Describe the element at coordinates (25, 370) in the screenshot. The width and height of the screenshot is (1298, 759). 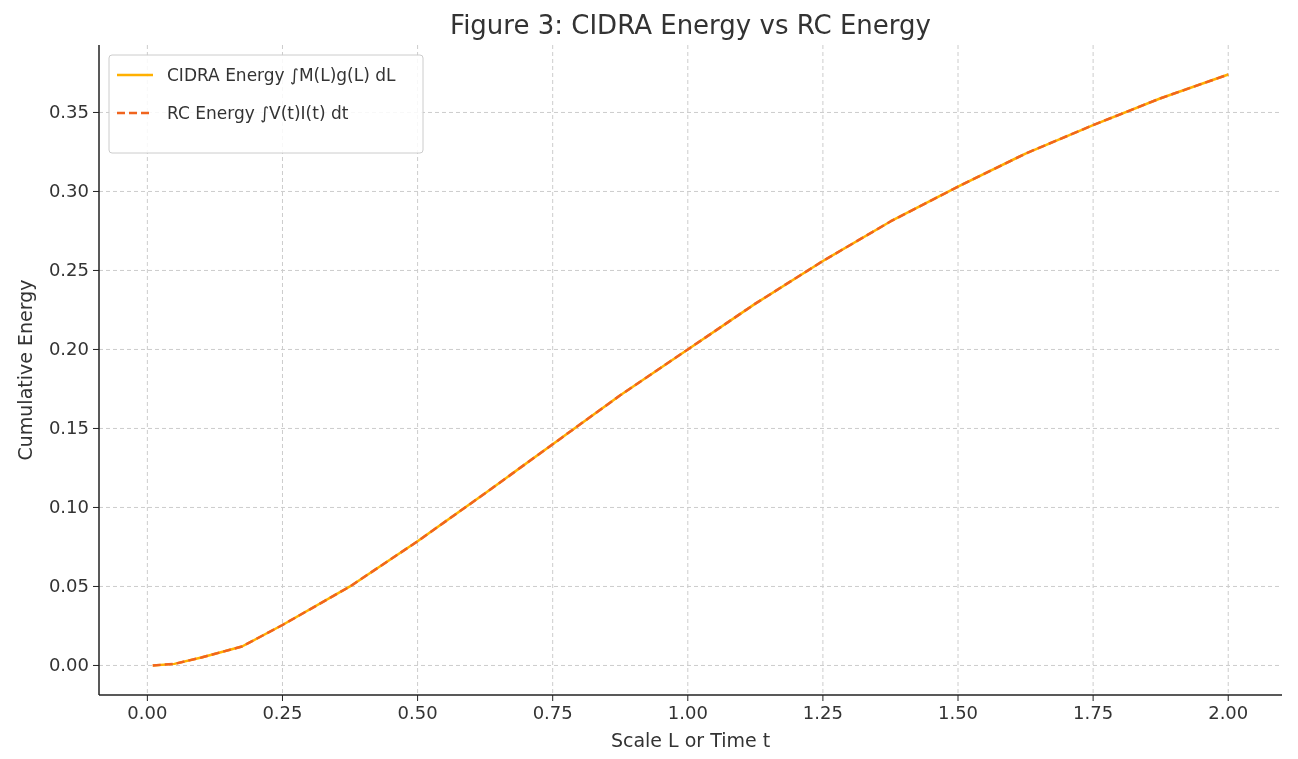
I see `y-axis-title: Cumulative Energy` at that location.